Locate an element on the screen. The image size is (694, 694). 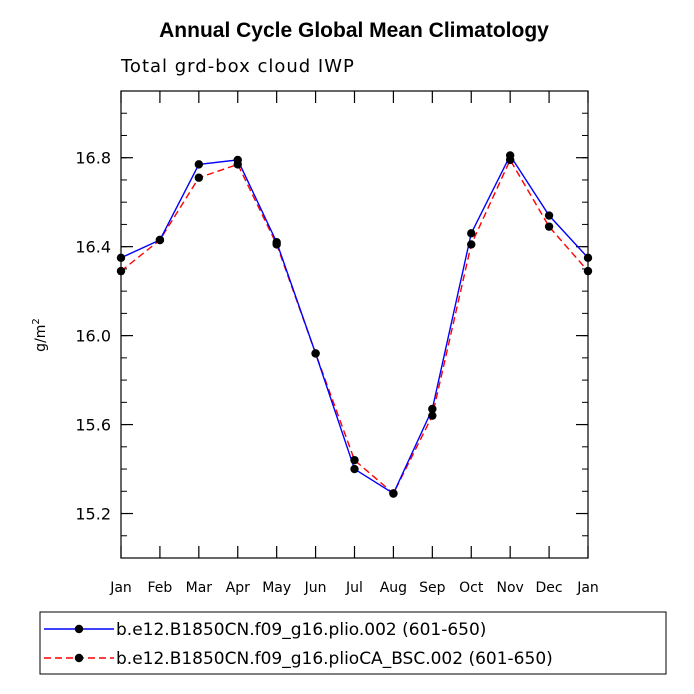
x-tick-label: Jun is located at coordinates (315, 588).